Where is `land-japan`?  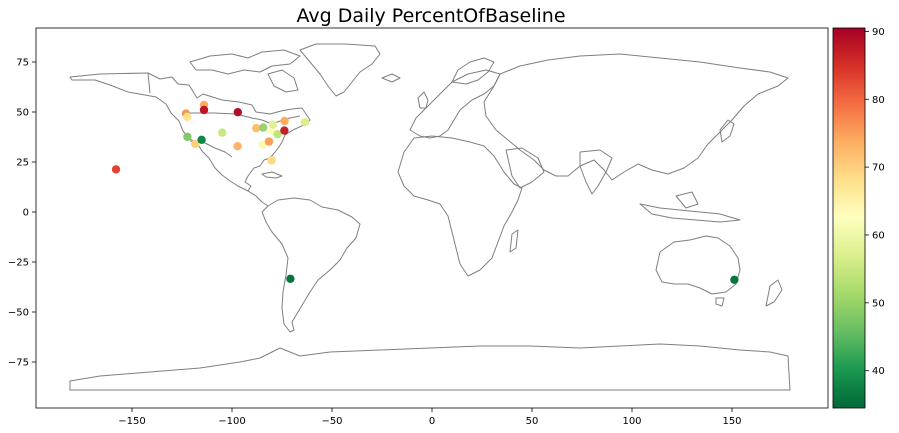
land-japan is located at coordinates (727, 131).